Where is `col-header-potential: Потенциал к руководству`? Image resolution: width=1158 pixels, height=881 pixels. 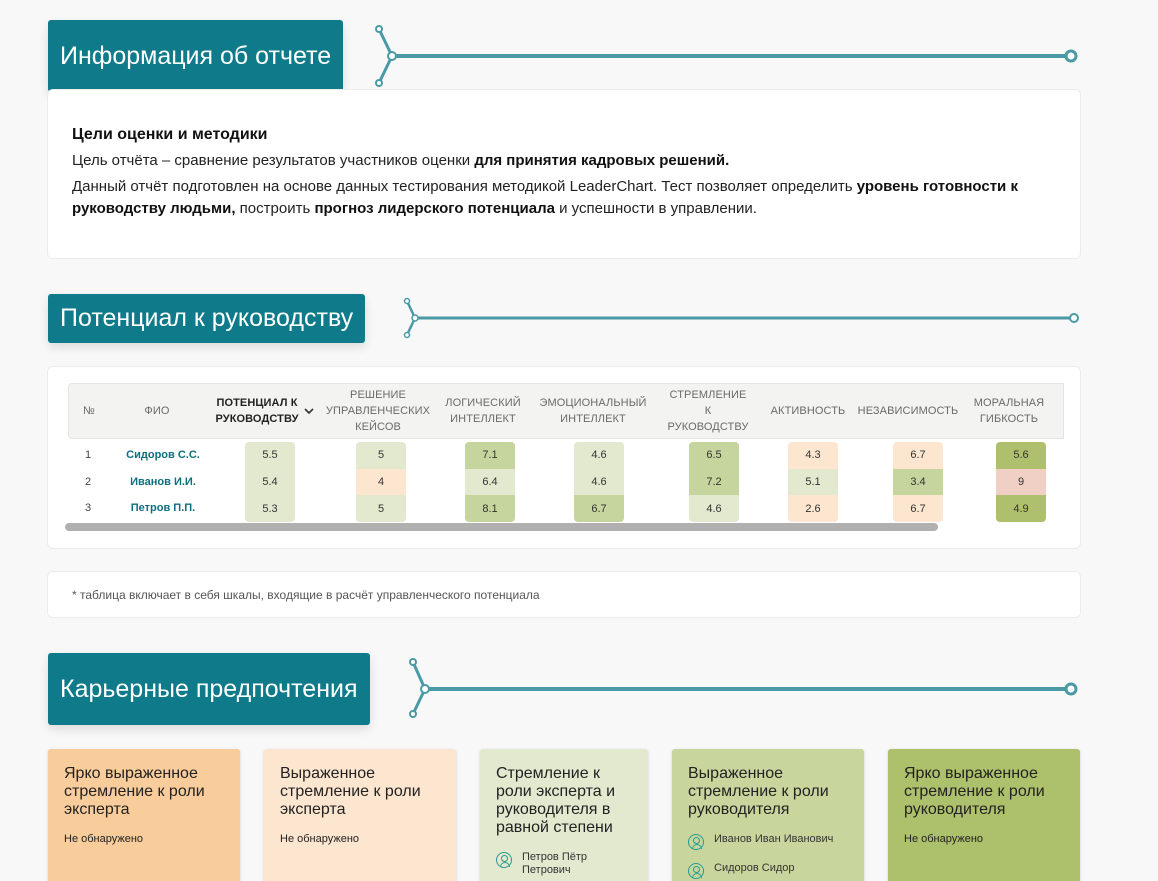 col-header-potential: Потенциал к руководству is located at coordinates (264, 411).